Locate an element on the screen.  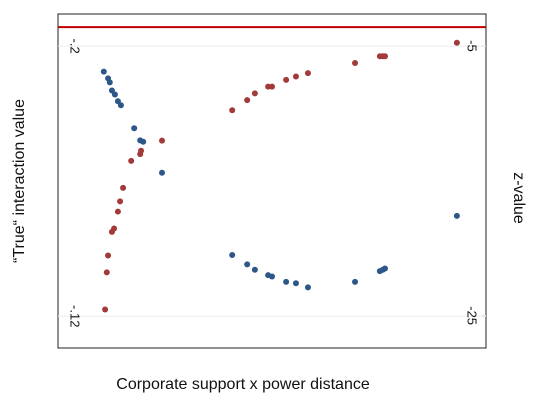
y2-tick-label: -5 is located at coordinates (472, 46).